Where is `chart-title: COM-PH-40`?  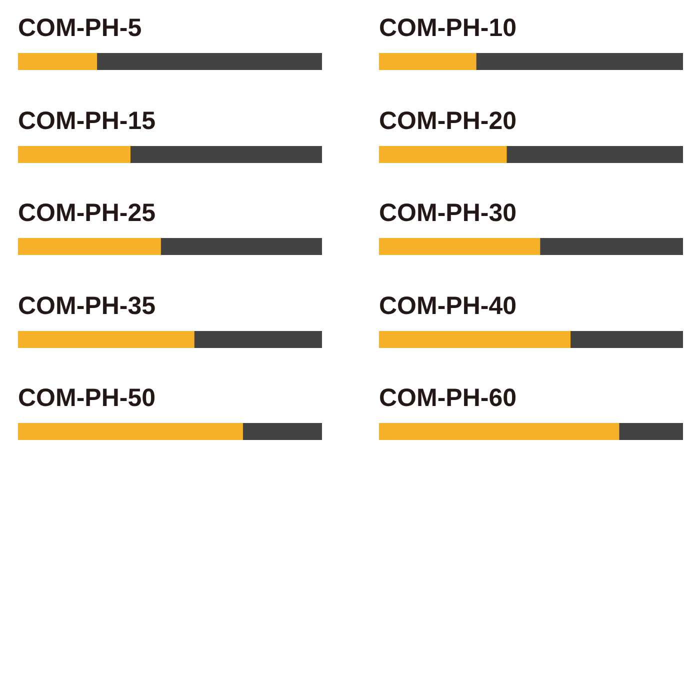 chart-title: COM-PH-40 is located at coordinates (448, 306).